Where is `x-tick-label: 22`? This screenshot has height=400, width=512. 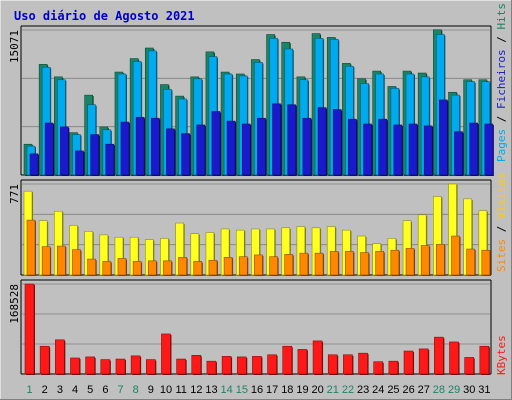
x-tick-label: 22 is located at coordinates (348, 390).